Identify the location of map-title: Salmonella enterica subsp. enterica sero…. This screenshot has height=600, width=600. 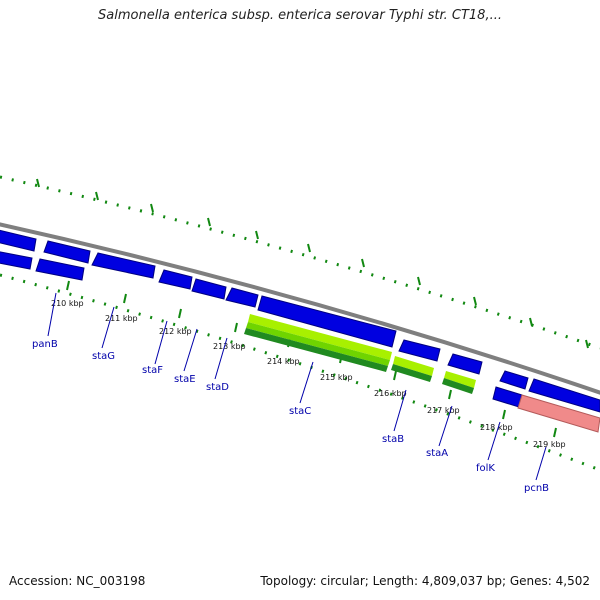
(300, 15).